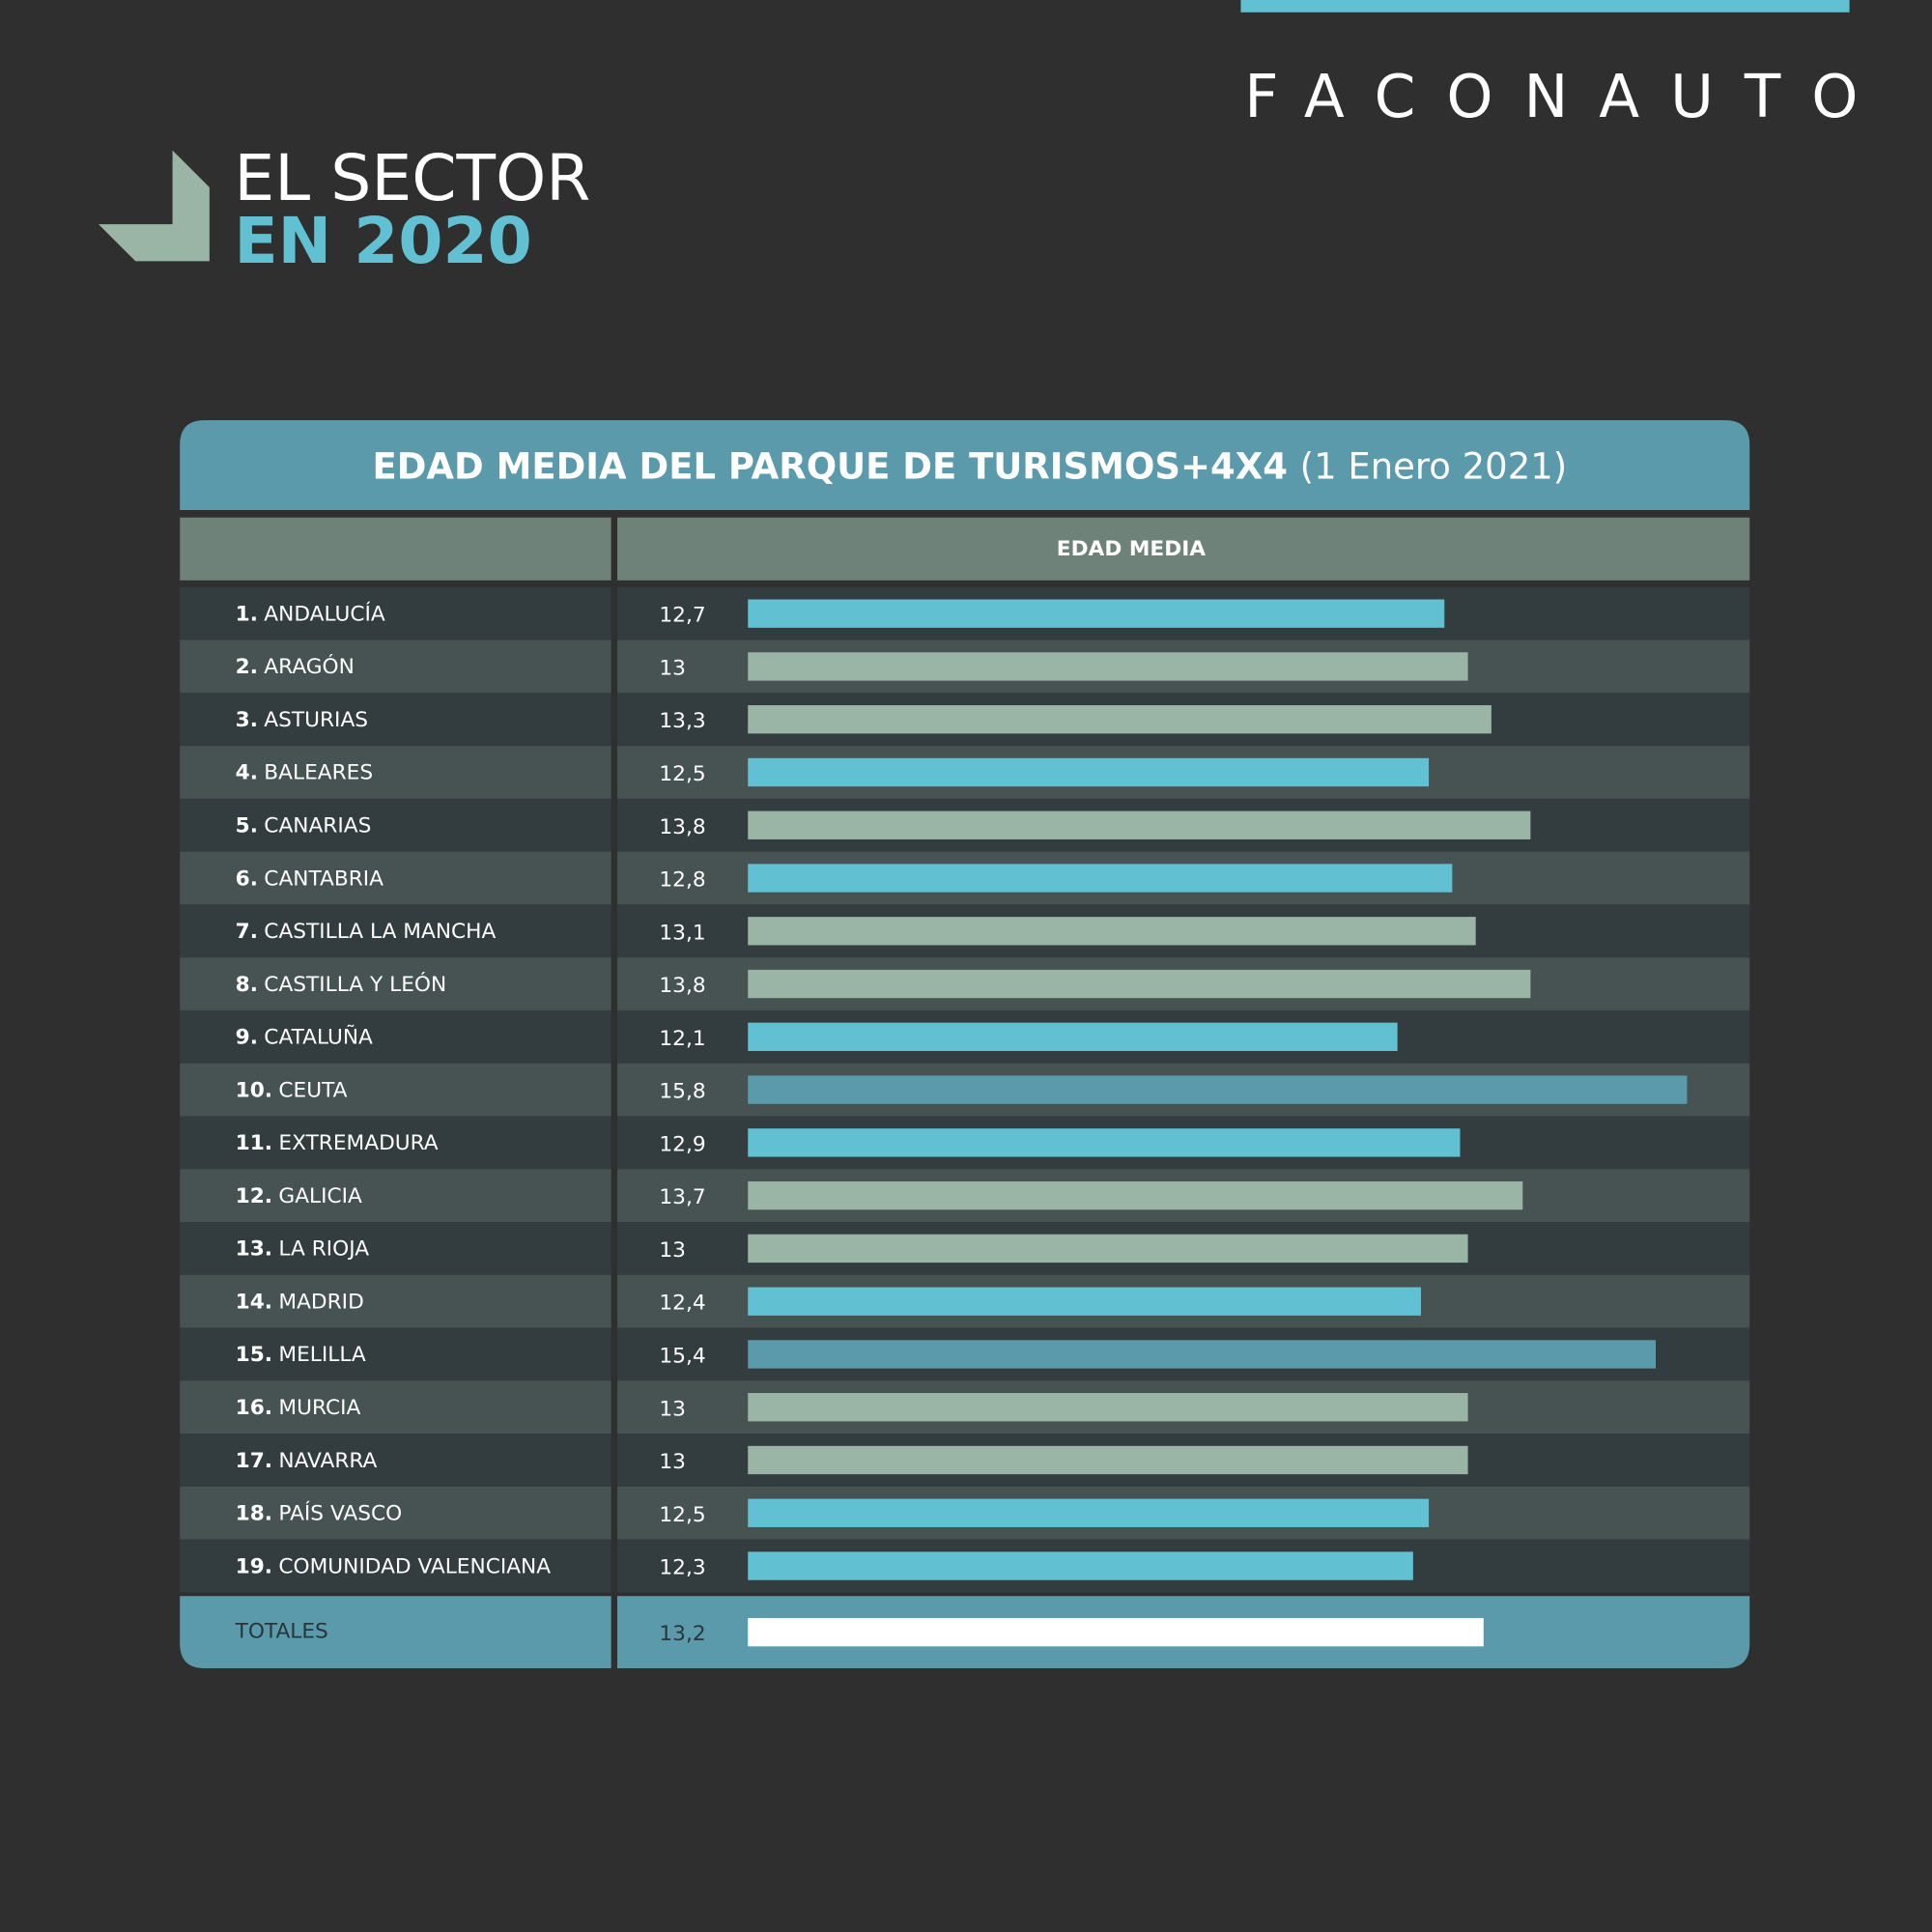 Image resolution: width=1932 pixels, height=1932 pixels. Describe the element at coordinates (380, 932) in the screenshot. I see `region: CASTILLA LA MANCHA` at that location.